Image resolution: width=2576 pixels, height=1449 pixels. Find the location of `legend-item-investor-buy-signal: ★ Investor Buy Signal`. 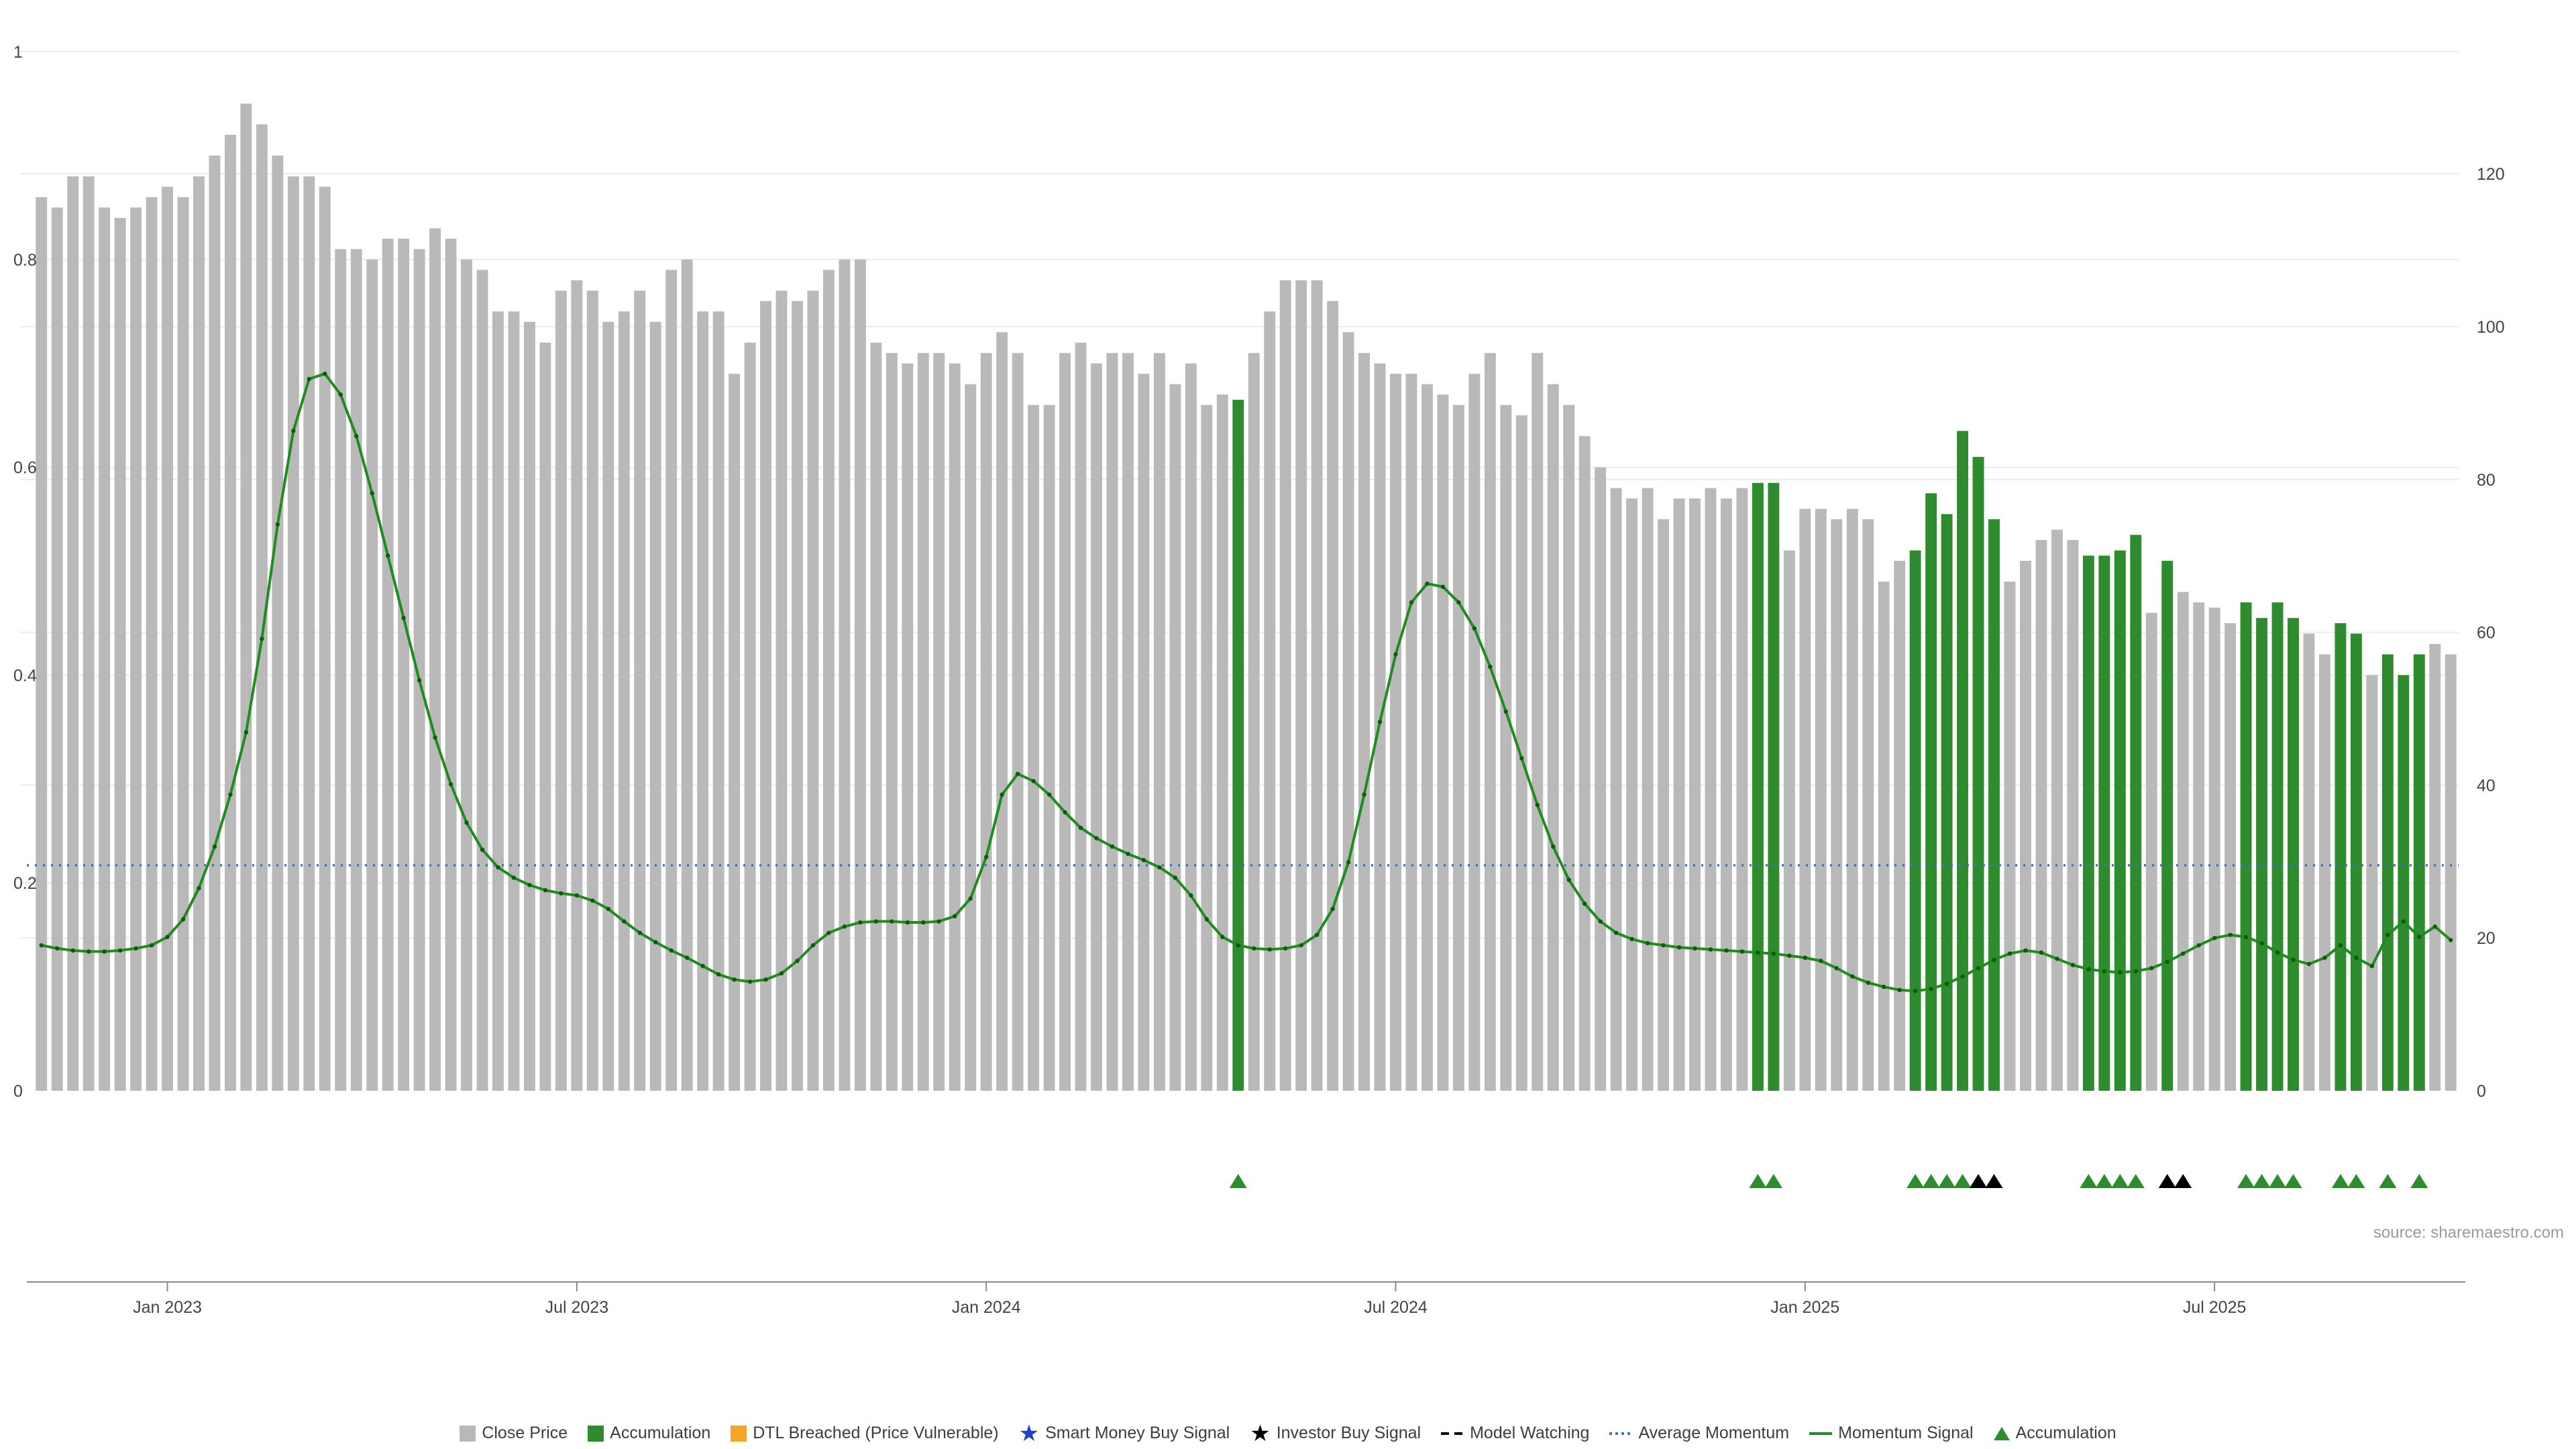

legend-item-investor-buy-signal: ★ Investor Buy Signal is located at coordinates (1335, 1433).